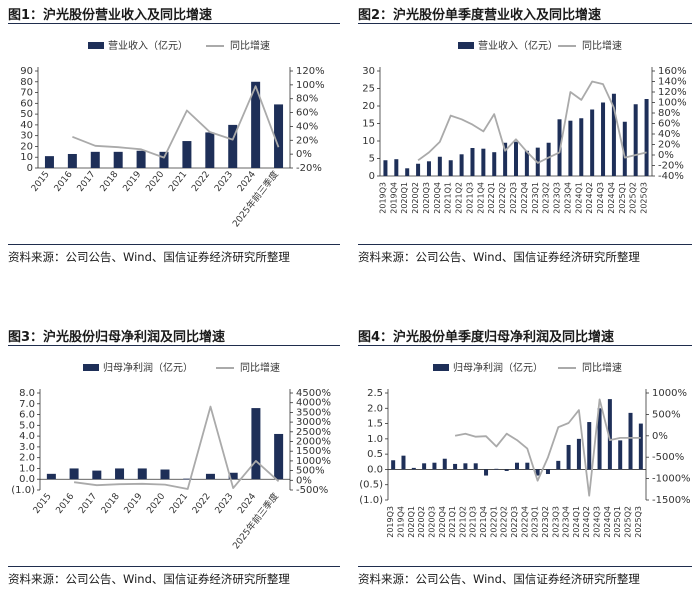  Describe the element at coordinates (669, 145) in the screenshot. I see `y-tick-label-right: 20%` at that location.